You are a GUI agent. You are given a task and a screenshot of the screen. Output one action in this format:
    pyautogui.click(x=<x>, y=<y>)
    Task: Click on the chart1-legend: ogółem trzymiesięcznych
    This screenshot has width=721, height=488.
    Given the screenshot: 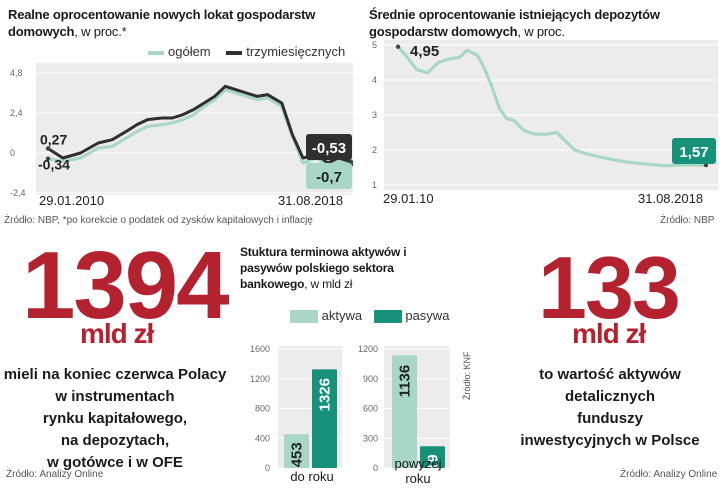 What is the action you would take?
    pyautogui.click(x=246, y=51)
    